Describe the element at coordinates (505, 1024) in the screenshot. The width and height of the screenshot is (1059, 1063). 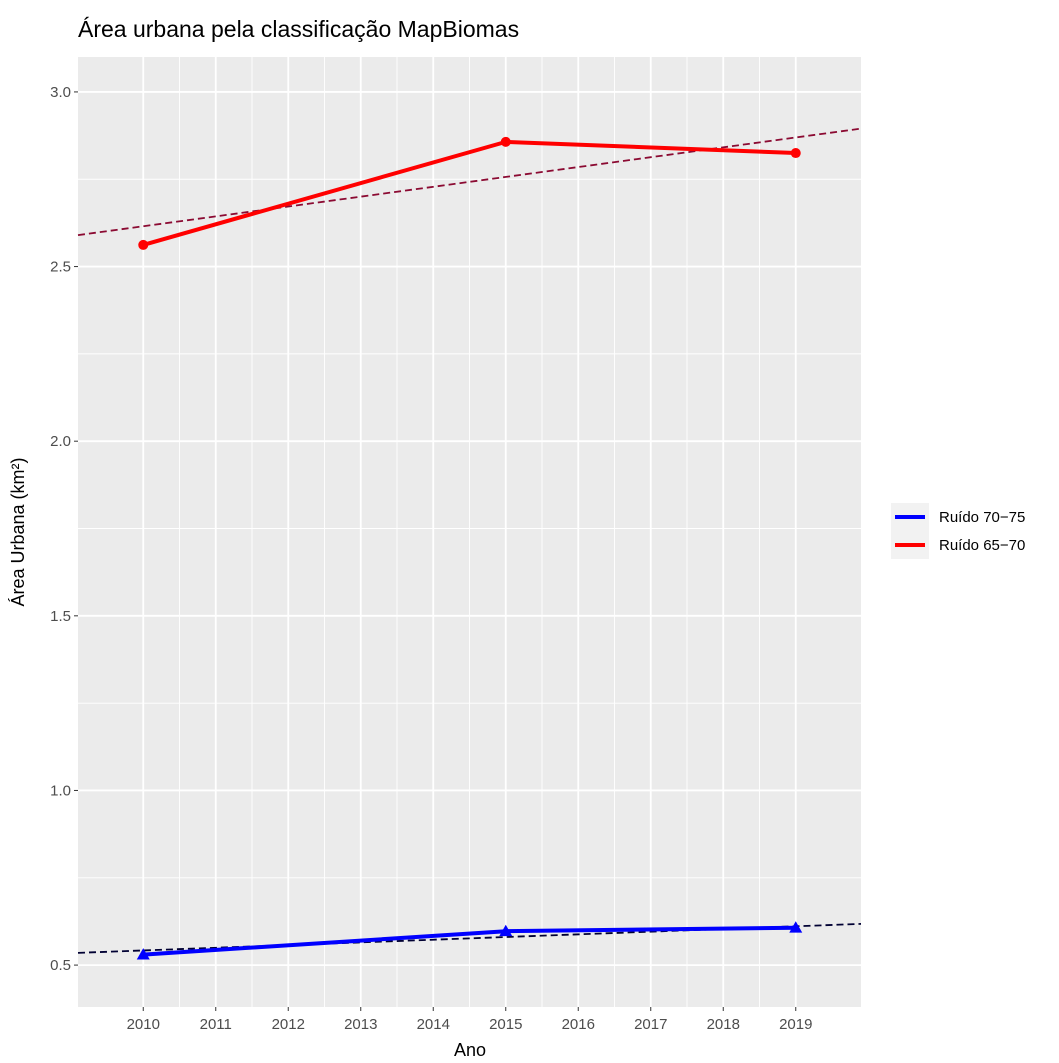
I see `x-tick-label: 2015` at that location.